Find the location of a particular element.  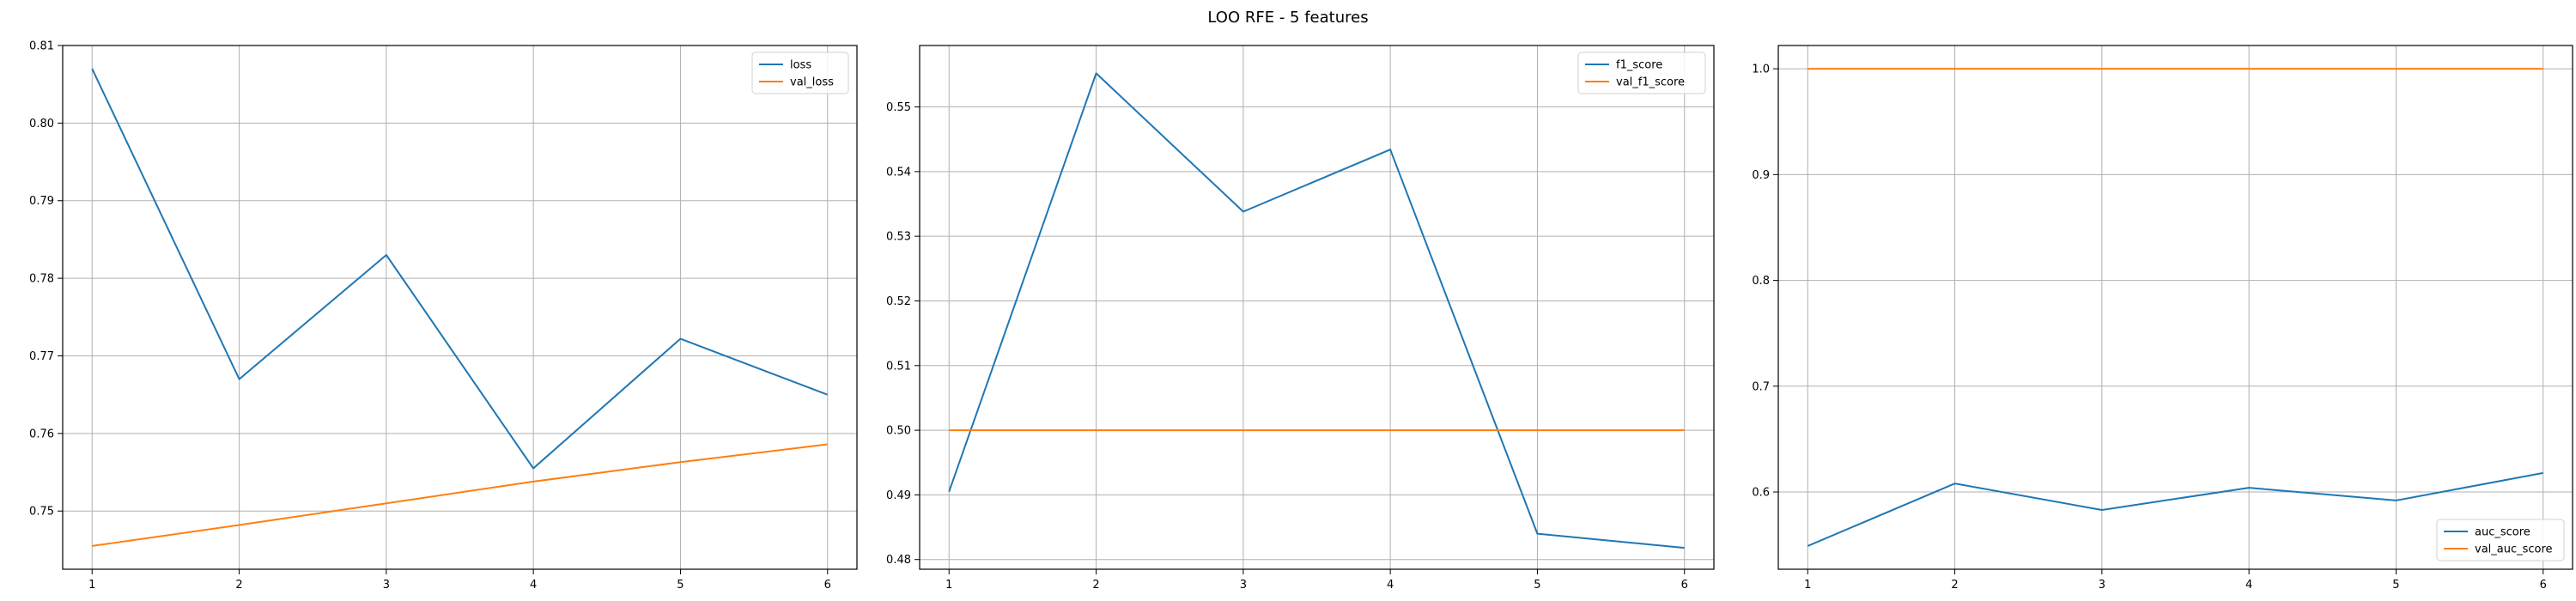

legend-label-val_f1_score: val_f1_score is located at coordinates (1650, 82).